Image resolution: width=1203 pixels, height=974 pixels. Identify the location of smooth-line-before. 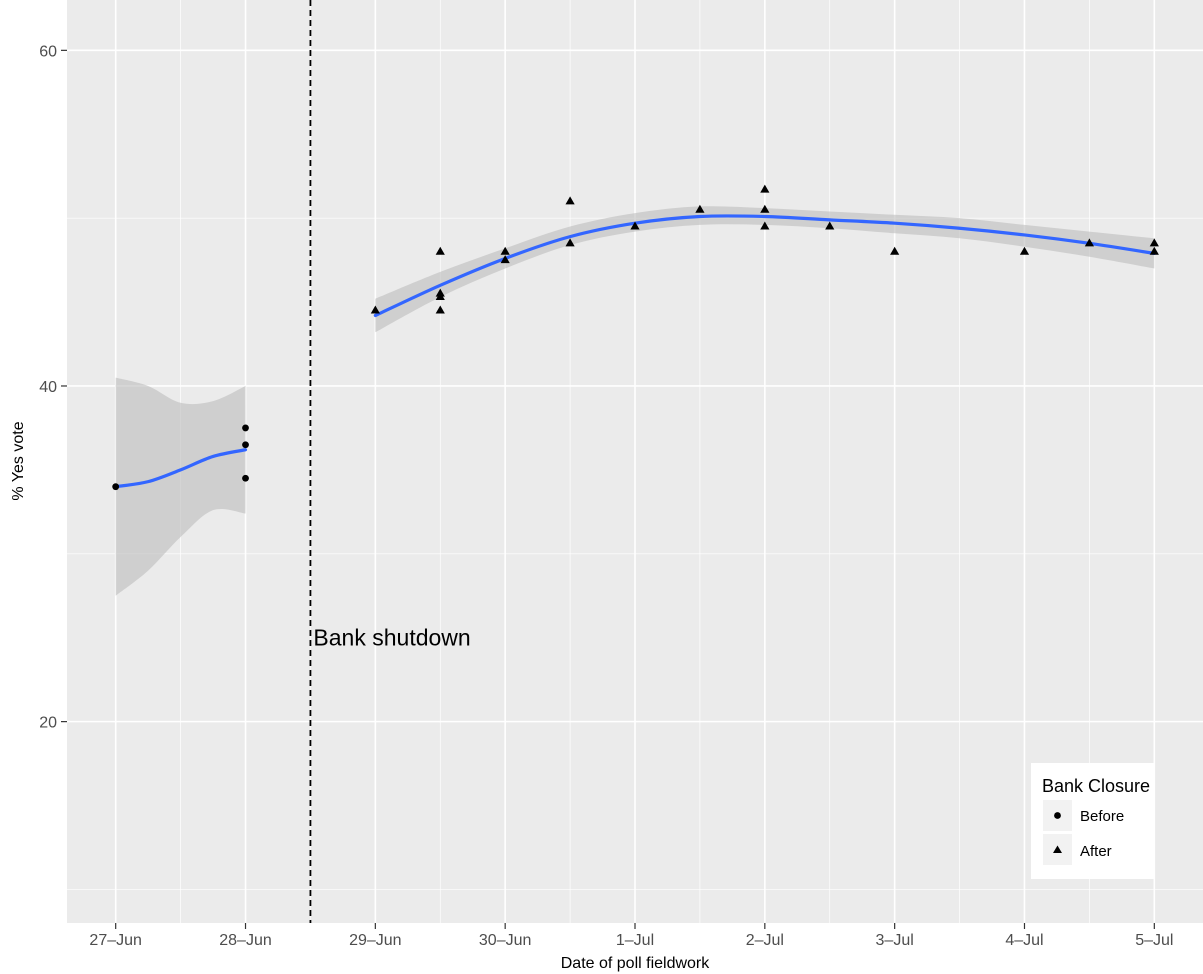
(181, 468).